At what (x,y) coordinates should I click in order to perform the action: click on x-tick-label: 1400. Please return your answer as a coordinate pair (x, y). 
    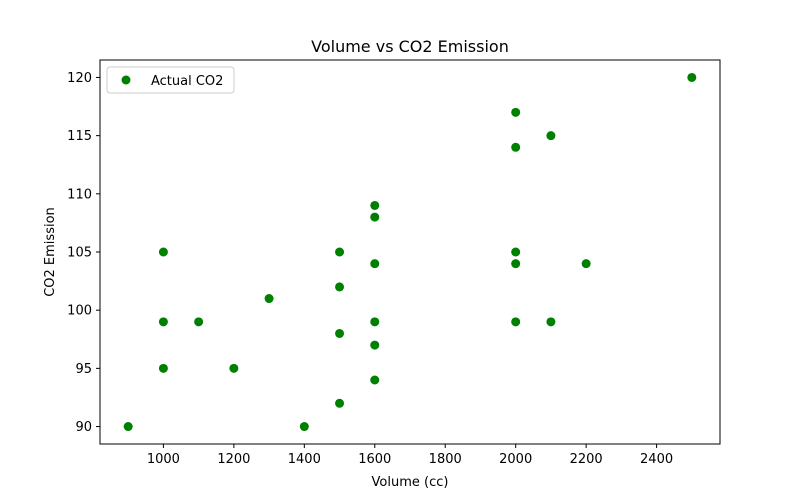
    Looking at the image, I should click on (304, 459).